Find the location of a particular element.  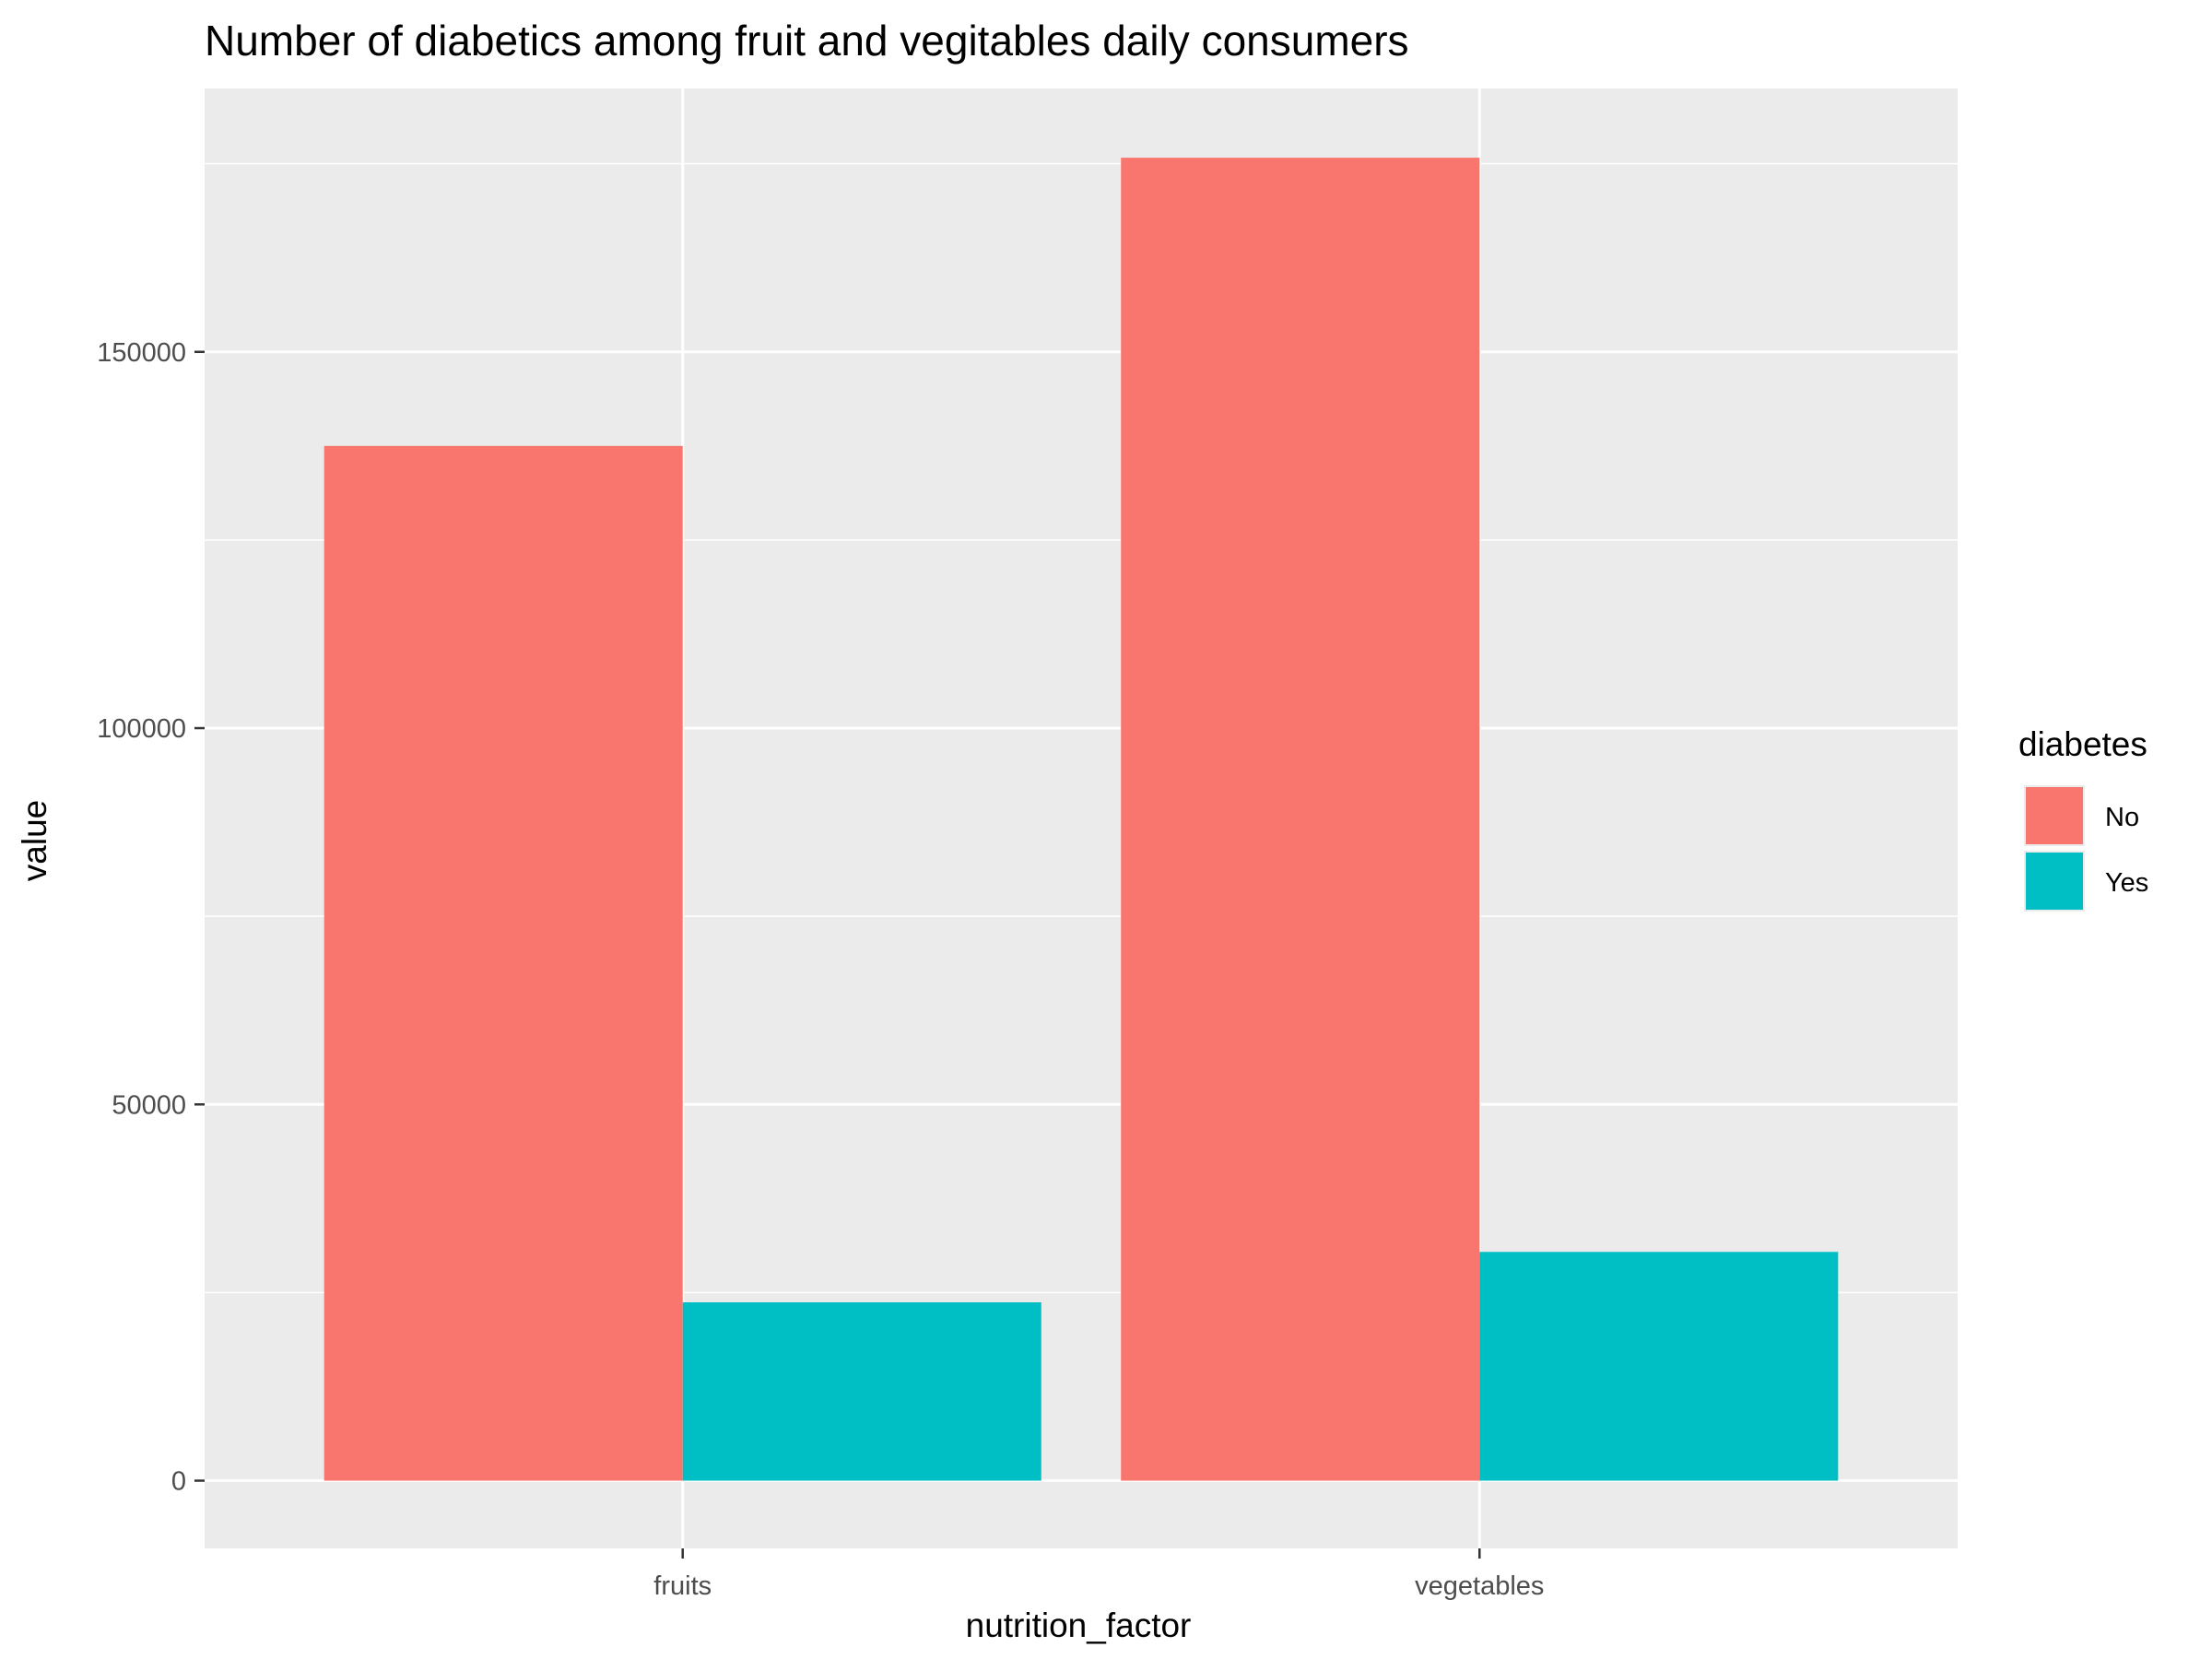

y-axis-label: value is located at coordinates (34, 840).